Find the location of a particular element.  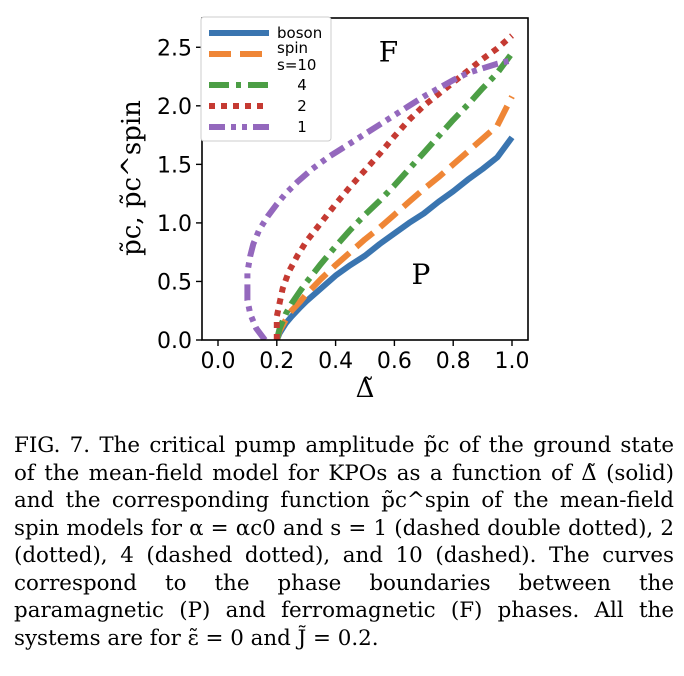

series-line-boson is located at coordinates (394, 237).